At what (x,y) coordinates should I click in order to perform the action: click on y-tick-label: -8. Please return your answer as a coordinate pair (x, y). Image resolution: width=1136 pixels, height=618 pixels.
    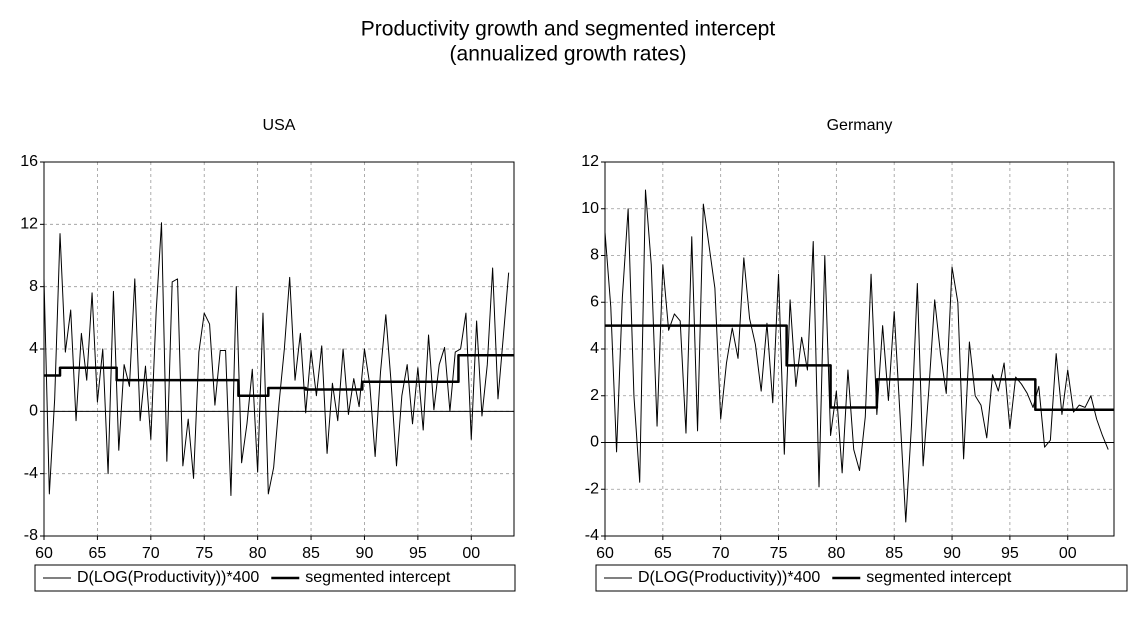
    Looking at the image, I should click on (31, 535).